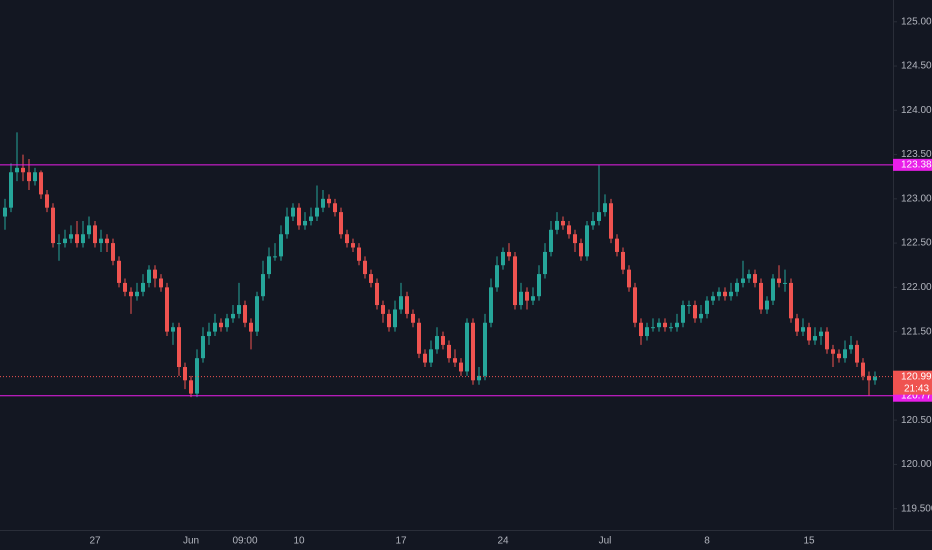 The width and height of the screenshot is (932, 550). Describe the element at coordinates (916, 21) in the screenshot. I see `price-tick-label: 125.000` at that location.